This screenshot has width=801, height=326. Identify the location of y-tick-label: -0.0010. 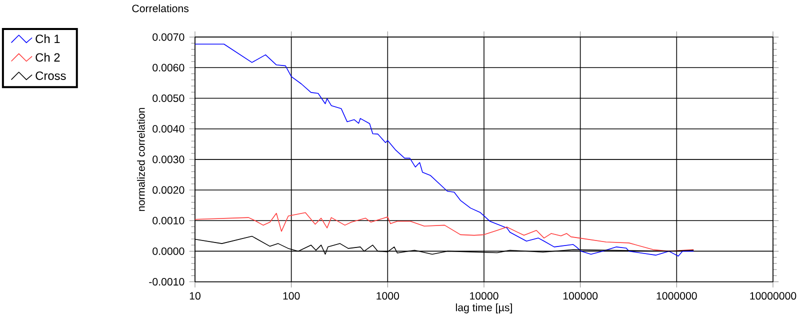
(166, 282).